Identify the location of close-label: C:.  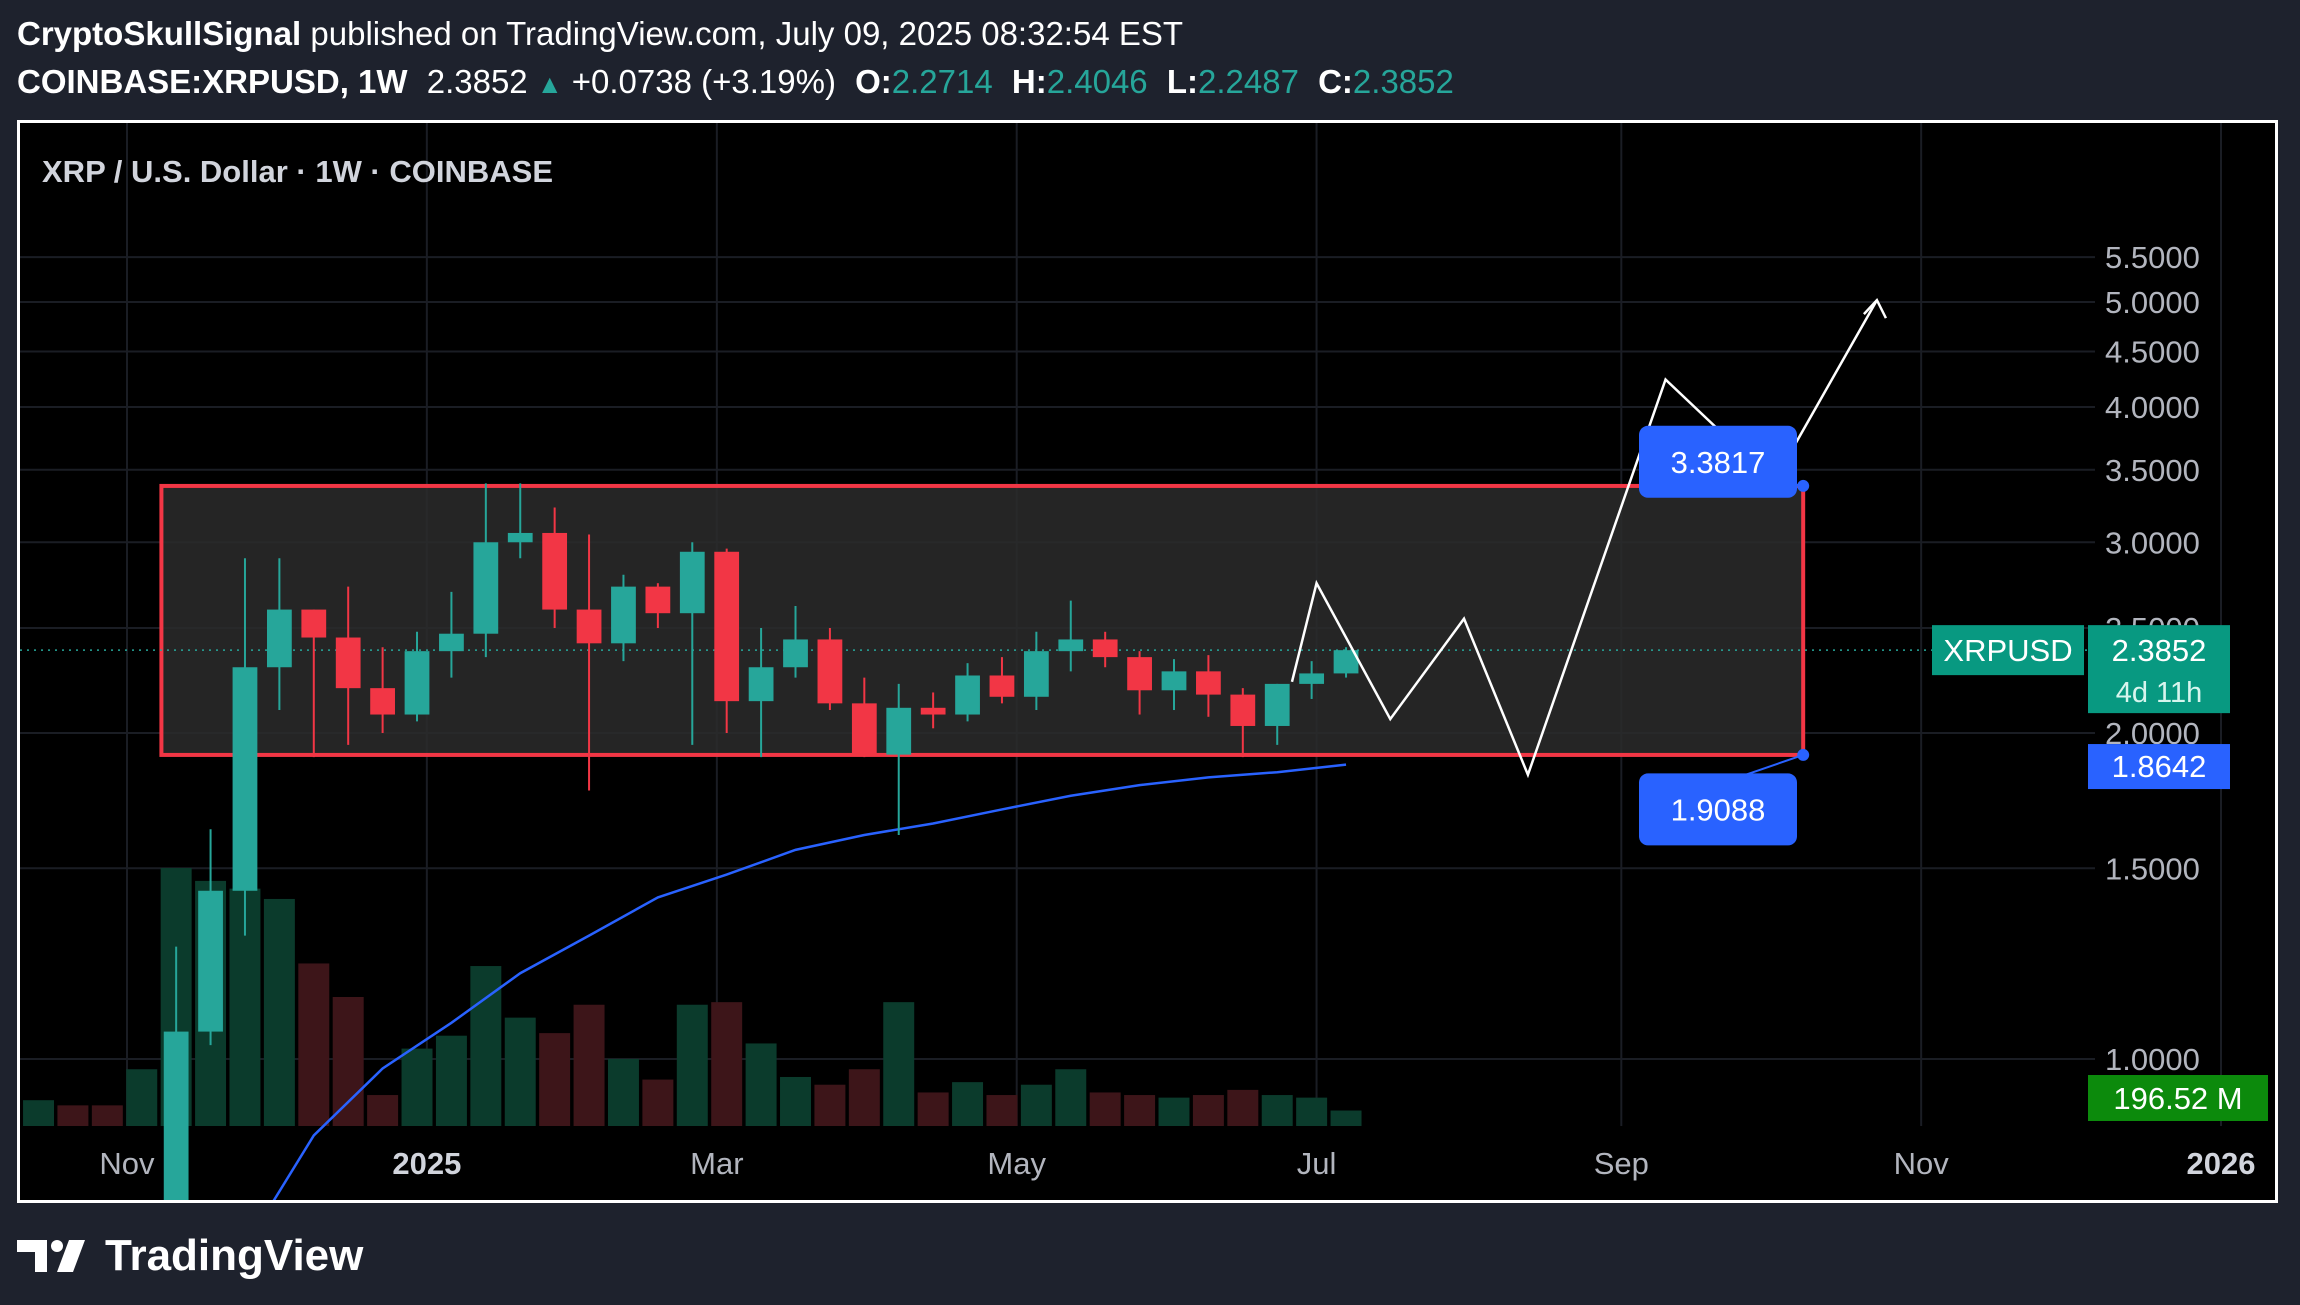
(1335, 81).